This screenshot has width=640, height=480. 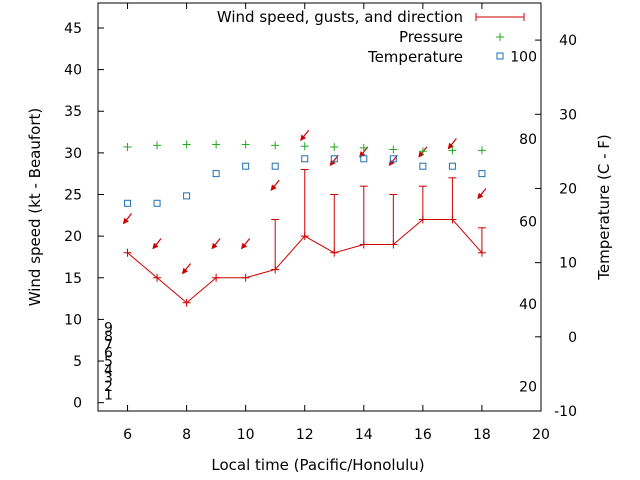 What do you see at coordinates (127, 435) in the screenshot?
I see `x-tick-label: 6` at bounding box center [127, 435].